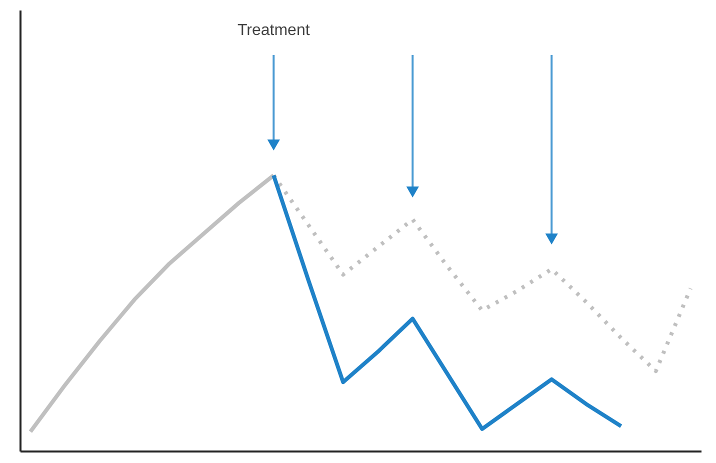  What do you see at coordinates (273, 30) in the screenshot?
I see `text: Treatment` at bounding box center [273, 30].